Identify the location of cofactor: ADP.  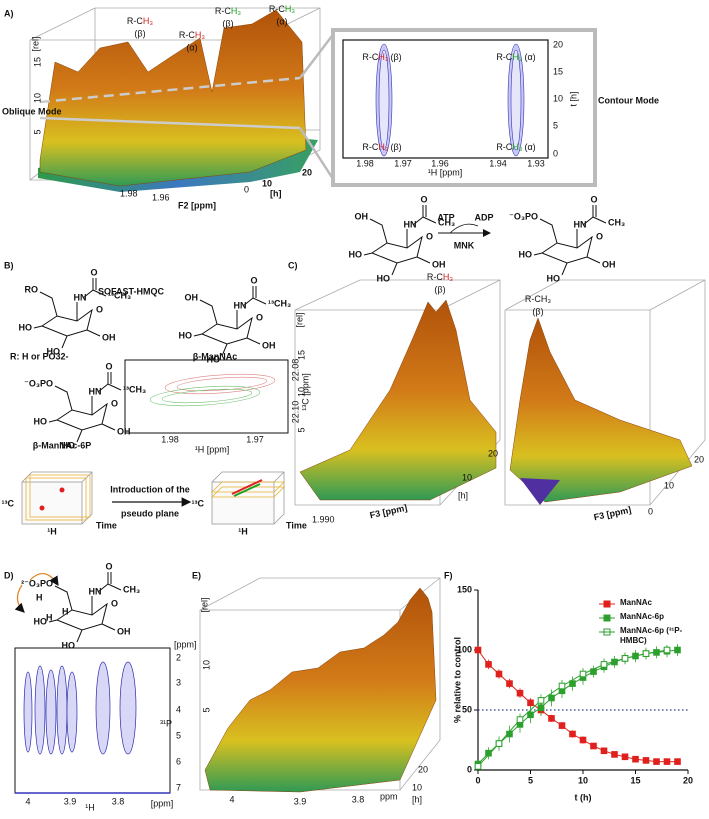
(483, 217).